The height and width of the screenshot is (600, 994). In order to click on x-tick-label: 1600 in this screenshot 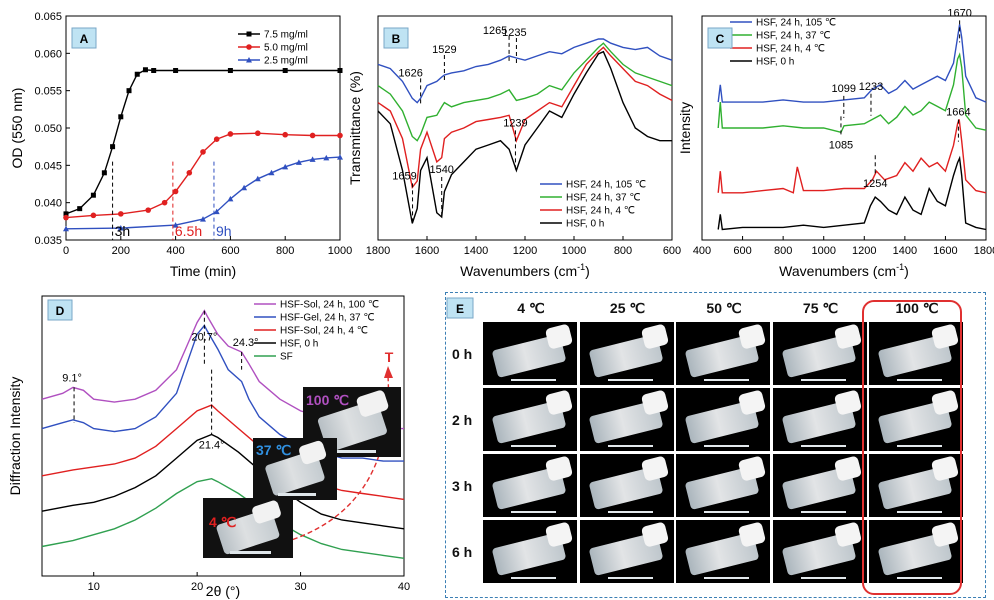, I will do `click(427, 251)`.